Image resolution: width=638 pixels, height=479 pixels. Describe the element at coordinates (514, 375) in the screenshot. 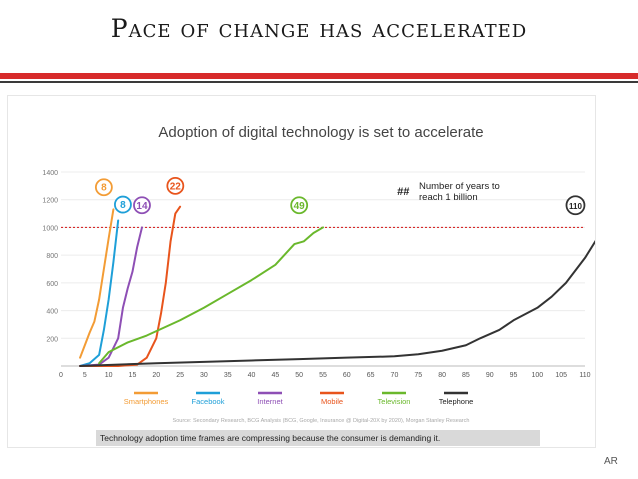

I see `x-tick-label: 95` at that location.